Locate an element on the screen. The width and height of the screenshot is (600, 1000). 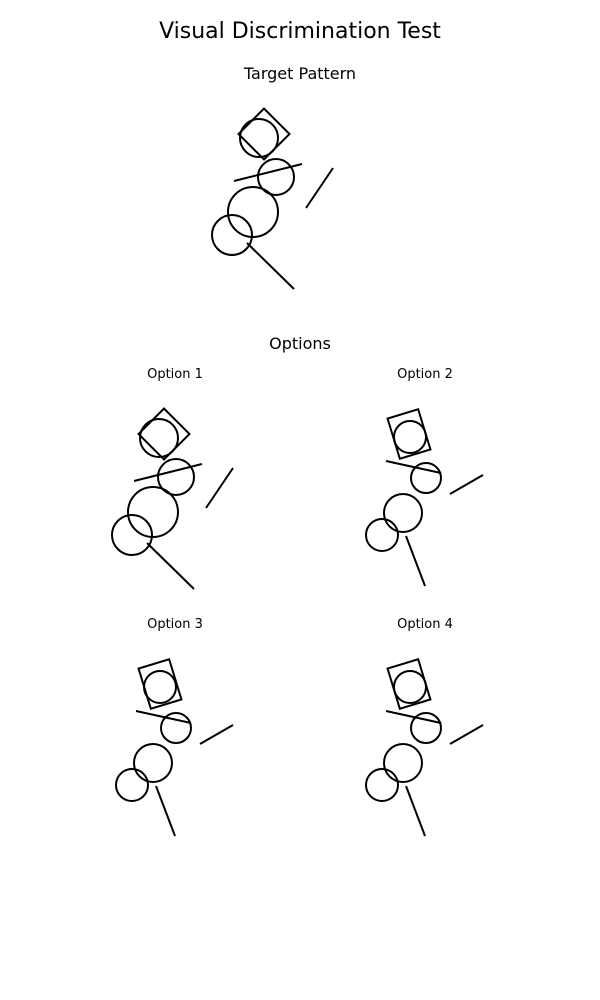
option-2-top-circle is located at coordinates (410, 437).